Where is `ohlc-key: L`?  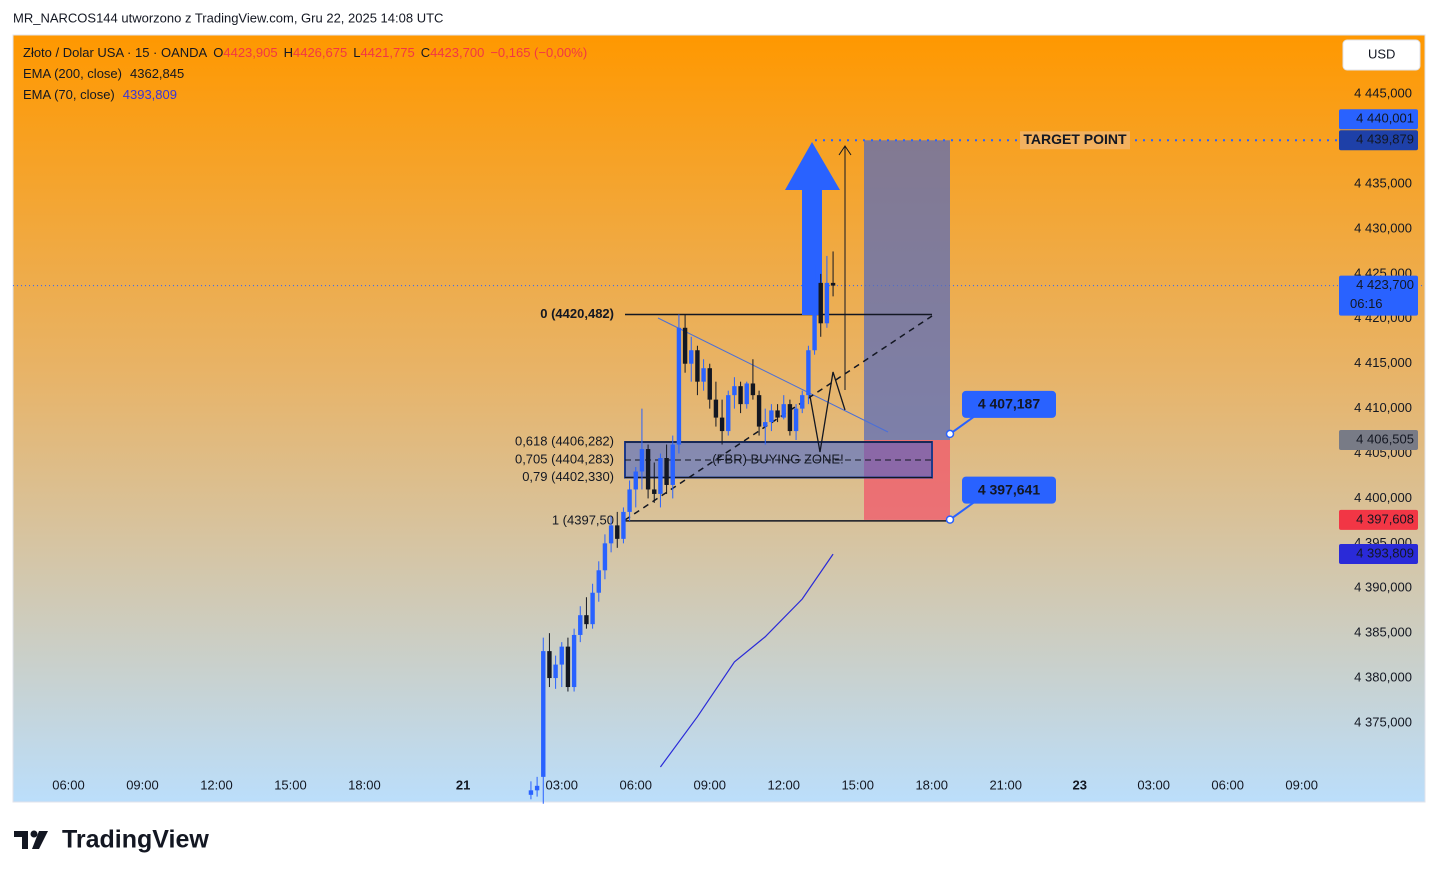 ohlc-key: L is located at coordinates (356, 52).